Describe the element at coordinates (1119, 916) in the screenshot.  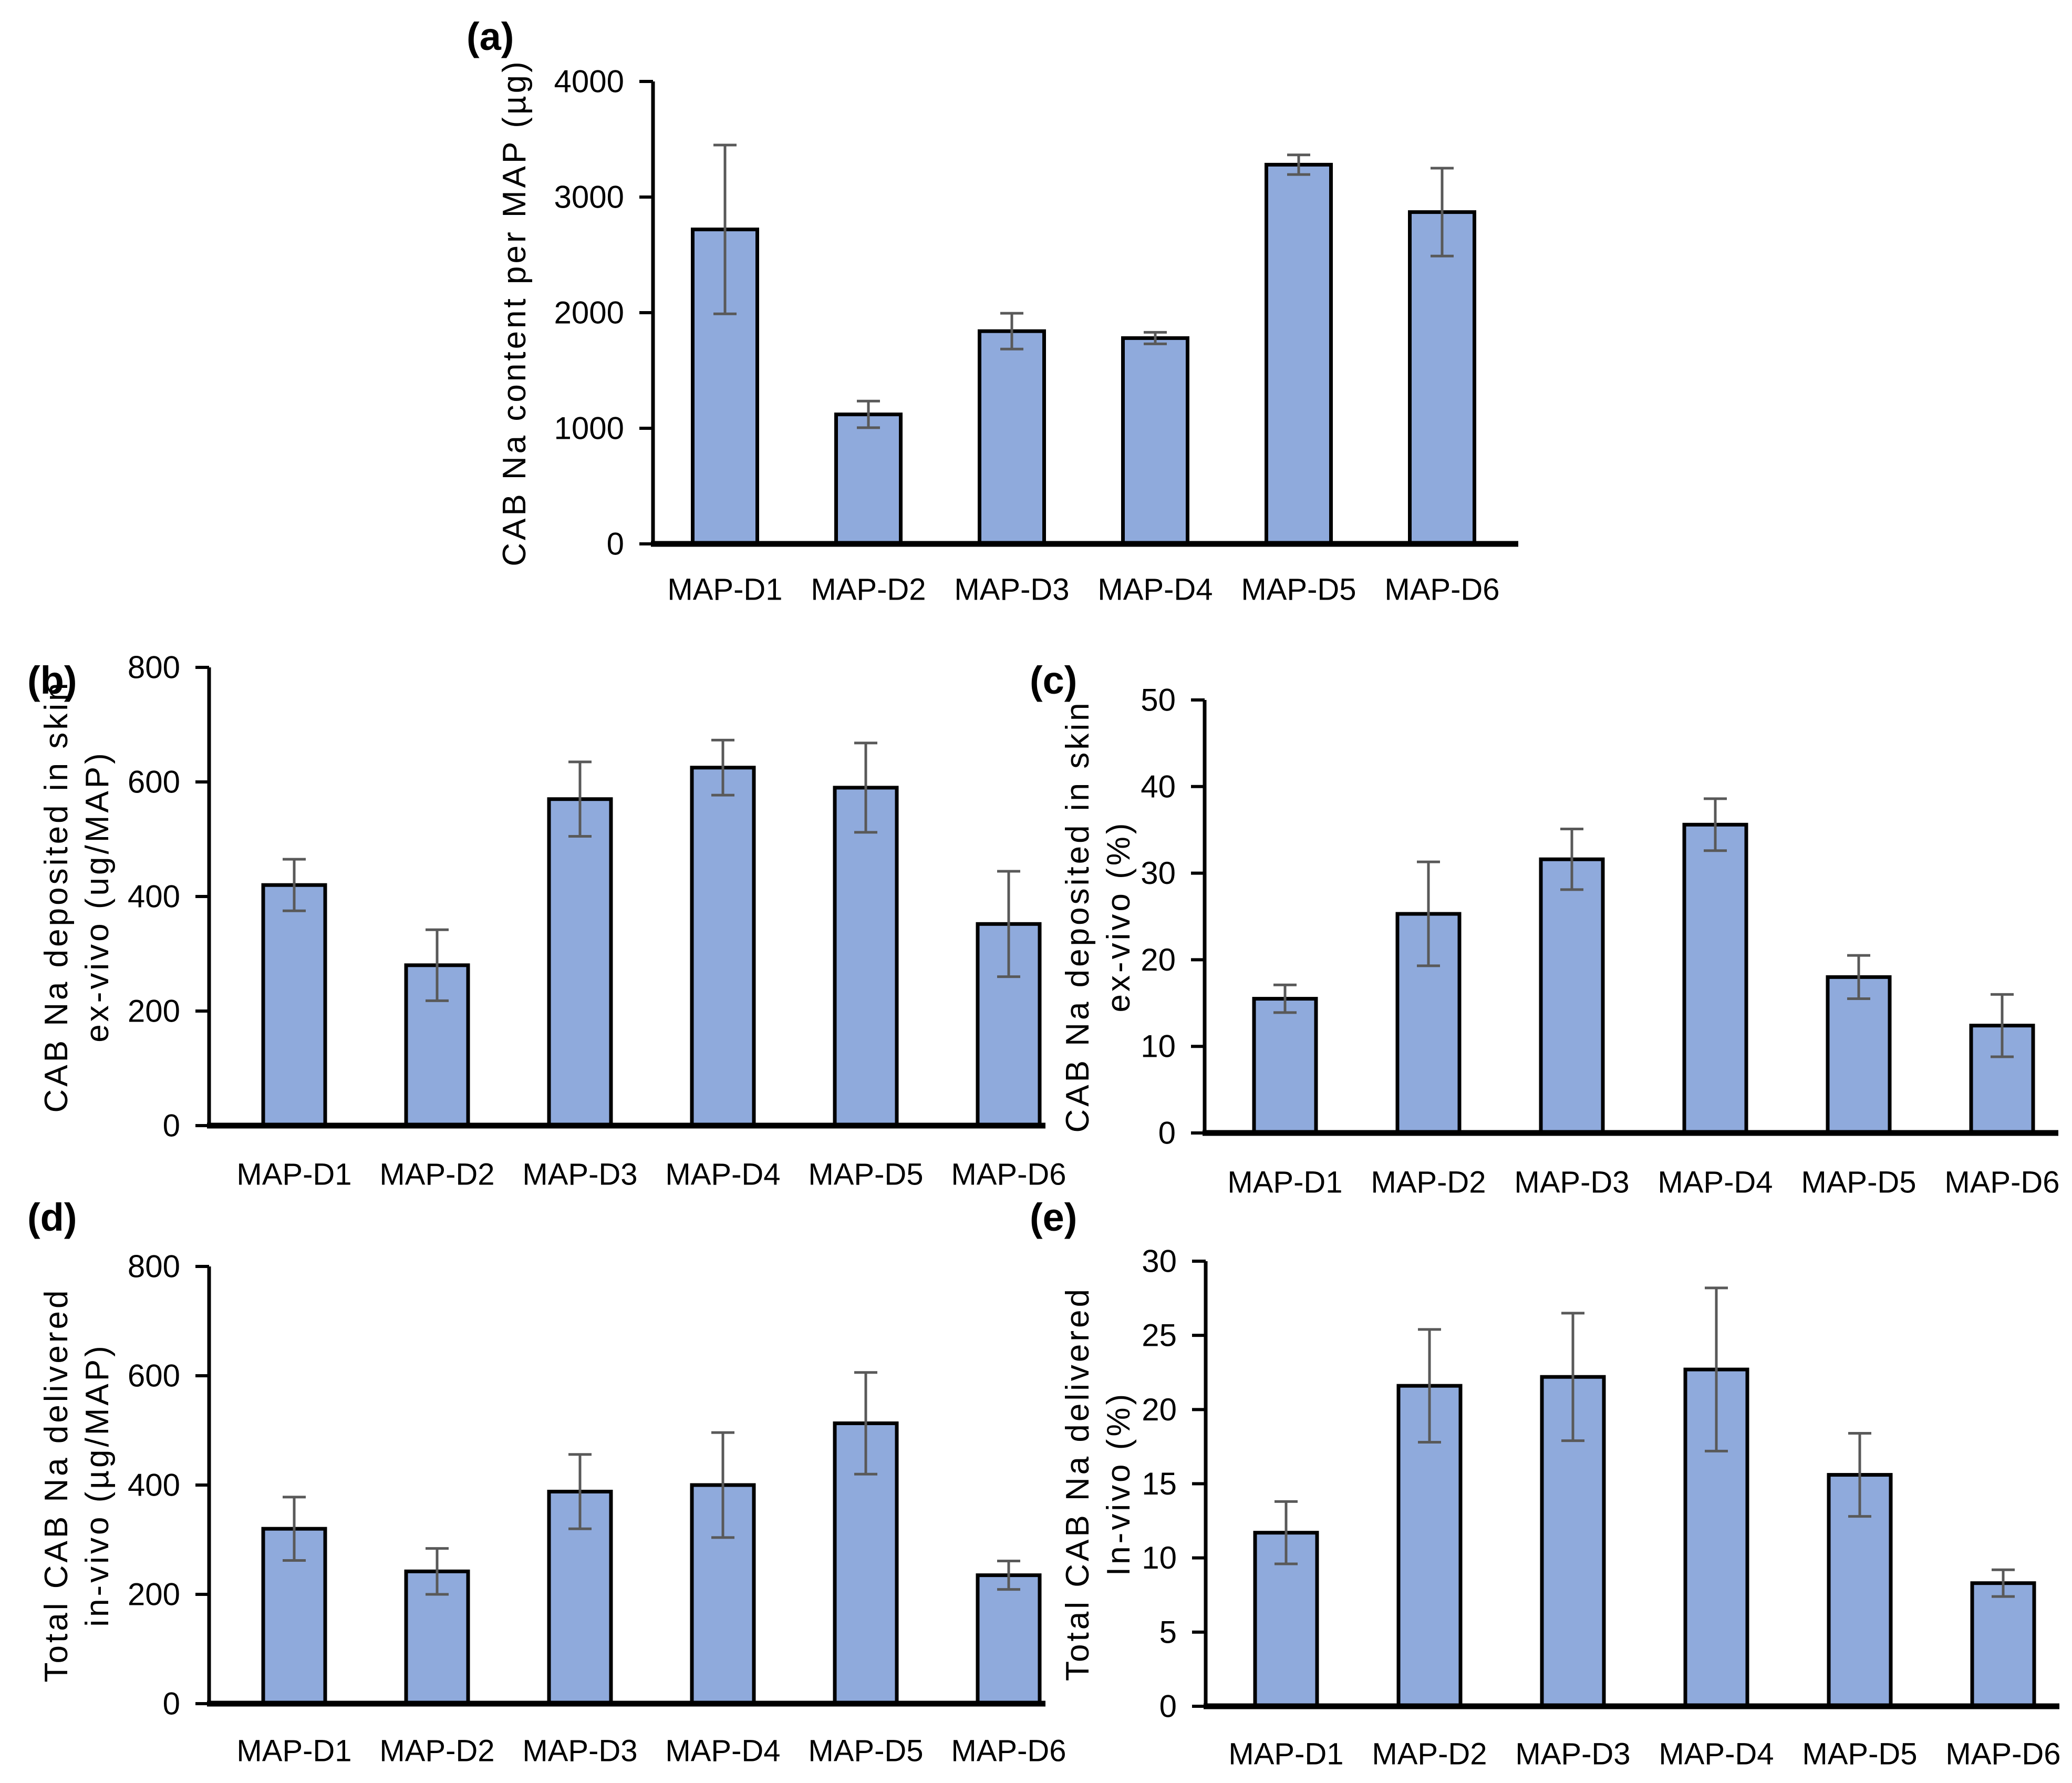
I see `y-axis-title: ex-vivo (%)` at that location.